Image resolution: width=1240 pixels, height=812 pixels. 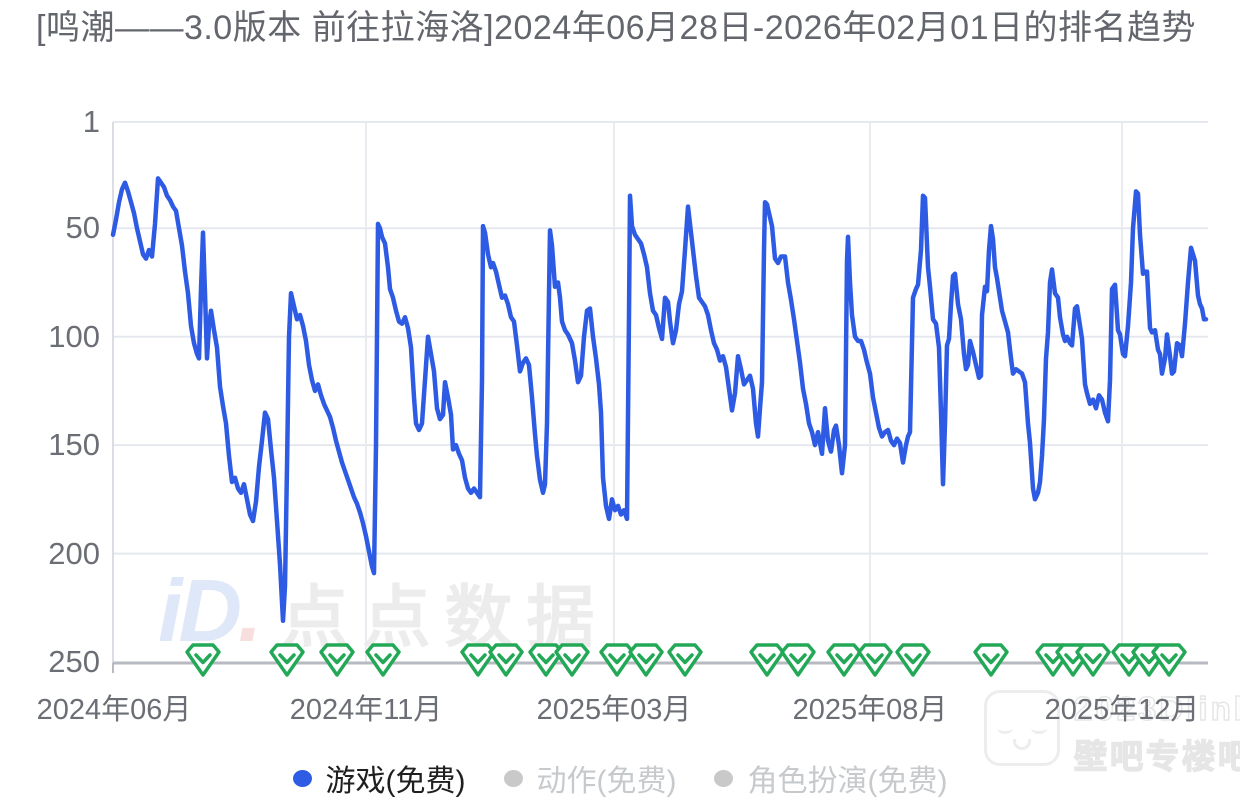 I want to click on chart-legend: 游戏(免费) 动作(免费) 角色扮演(免费), so click(x=620, y=778).